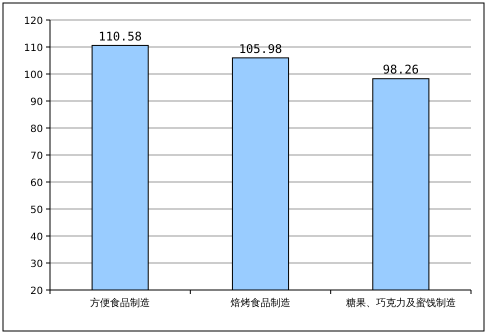 The image size is (489, 336). Describe the element at coordinates (36, 102) in the screenshot. I see `y-tick-label: 90` at that location.